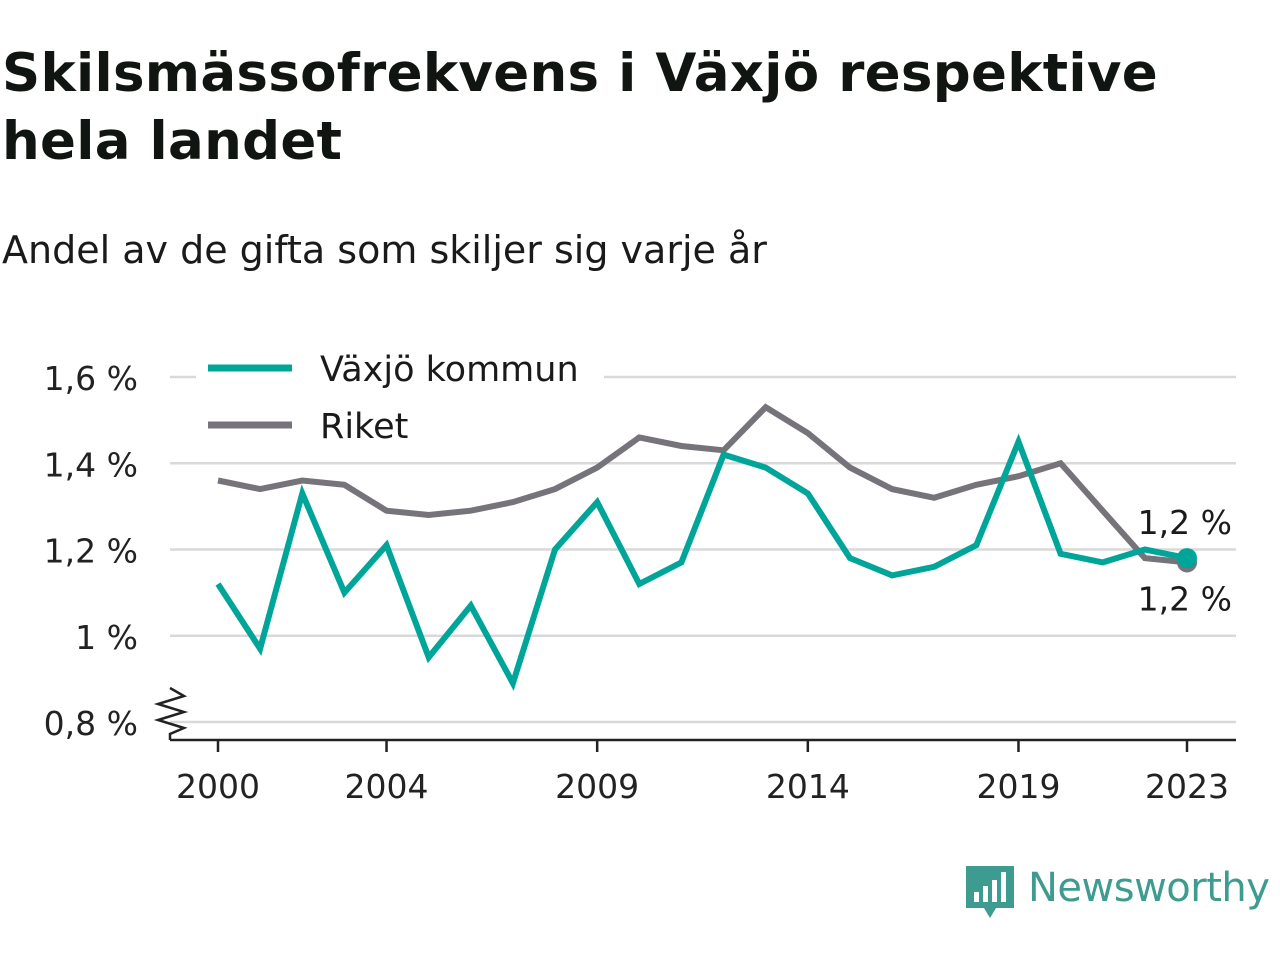 The image size is (1280, 960). Describe the element at coordinates (1018, 786) in the screenshot. I see `x-tick-label: 2019` at that location.